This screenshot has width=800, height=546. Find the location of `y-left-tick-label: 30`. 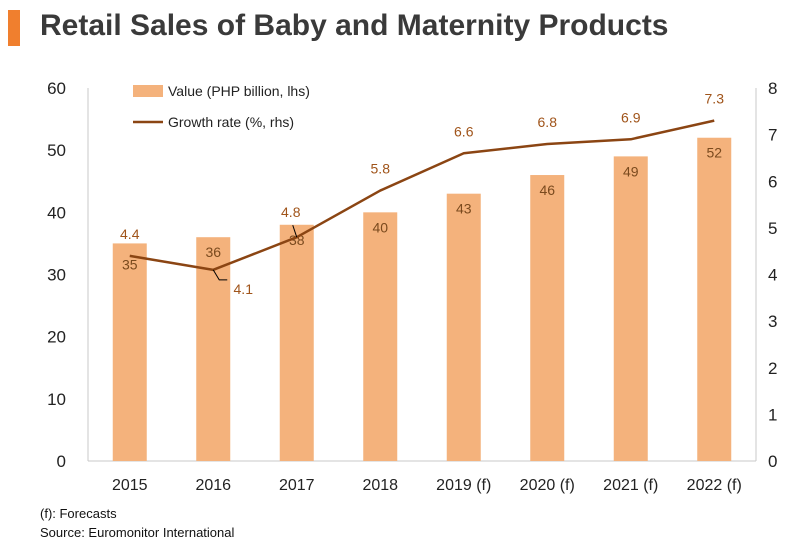

y-left-tick-label: 30 is located at coordinates (56, 275).